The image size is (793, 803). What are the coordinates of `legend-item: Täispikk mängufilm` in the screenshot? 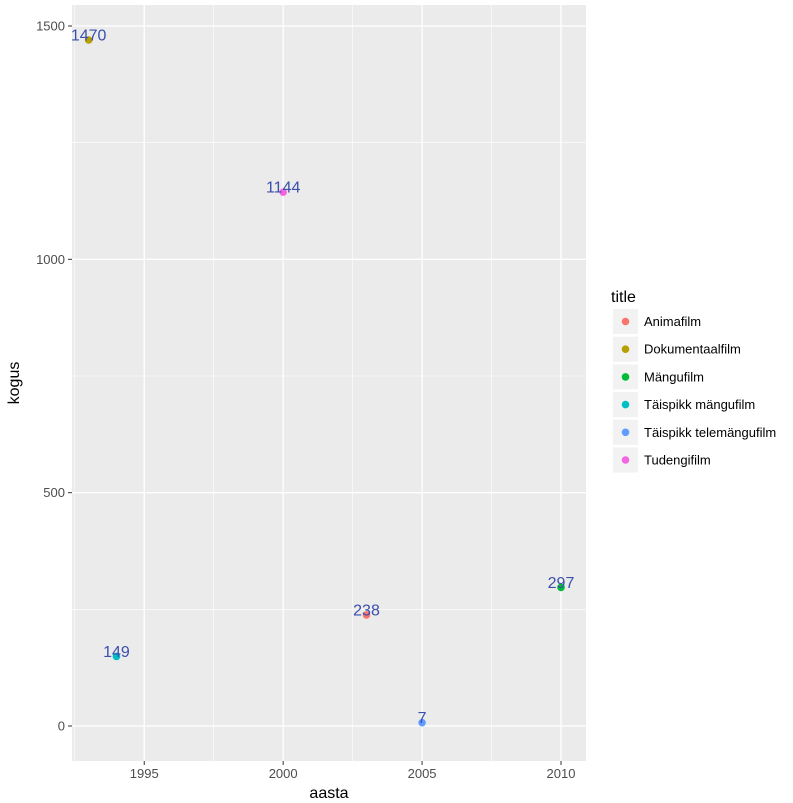 It's located at (684, 405).